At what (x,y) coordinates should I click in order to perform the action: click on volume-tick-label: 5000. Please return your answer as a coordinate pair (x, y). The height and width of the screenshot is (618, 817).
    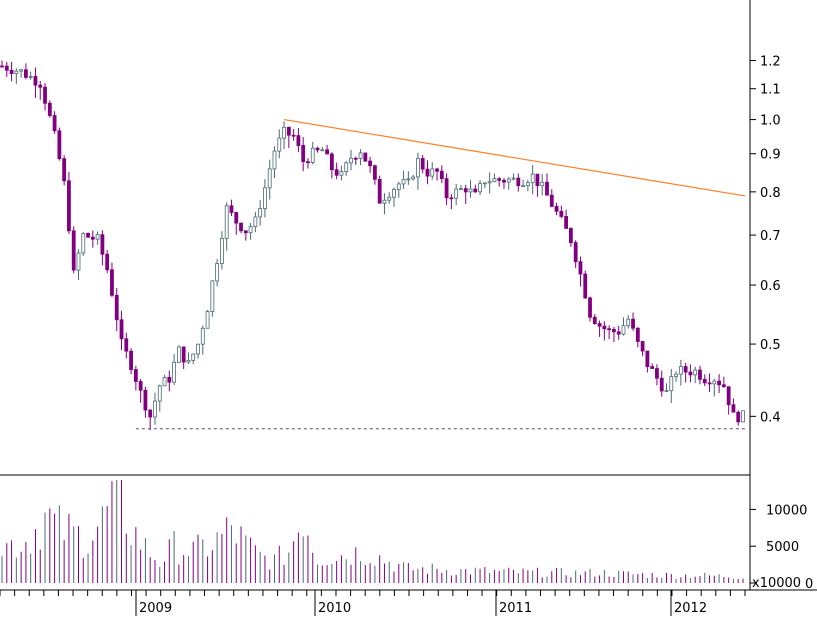
    Looking at the image, I should click on (782, 547).